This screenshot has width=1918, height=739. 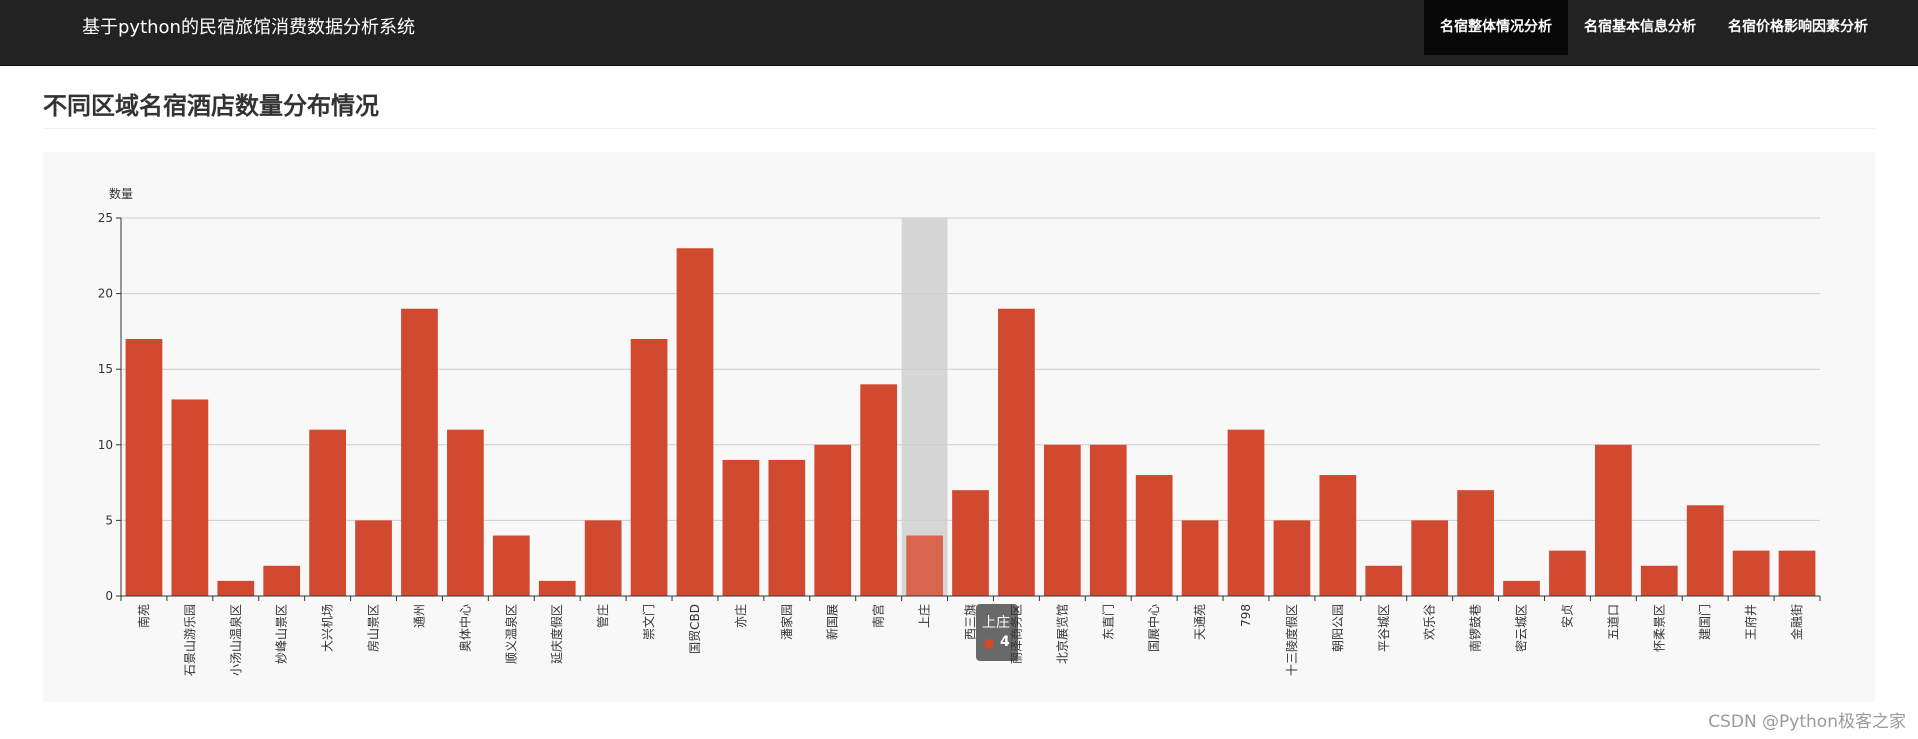 What do you see at coordinates (1798, 27) in the screenshot?
I see `nav-item-price-factor-analysis: 名宿价格影响因素分析` at bounding box center [1798, 27].